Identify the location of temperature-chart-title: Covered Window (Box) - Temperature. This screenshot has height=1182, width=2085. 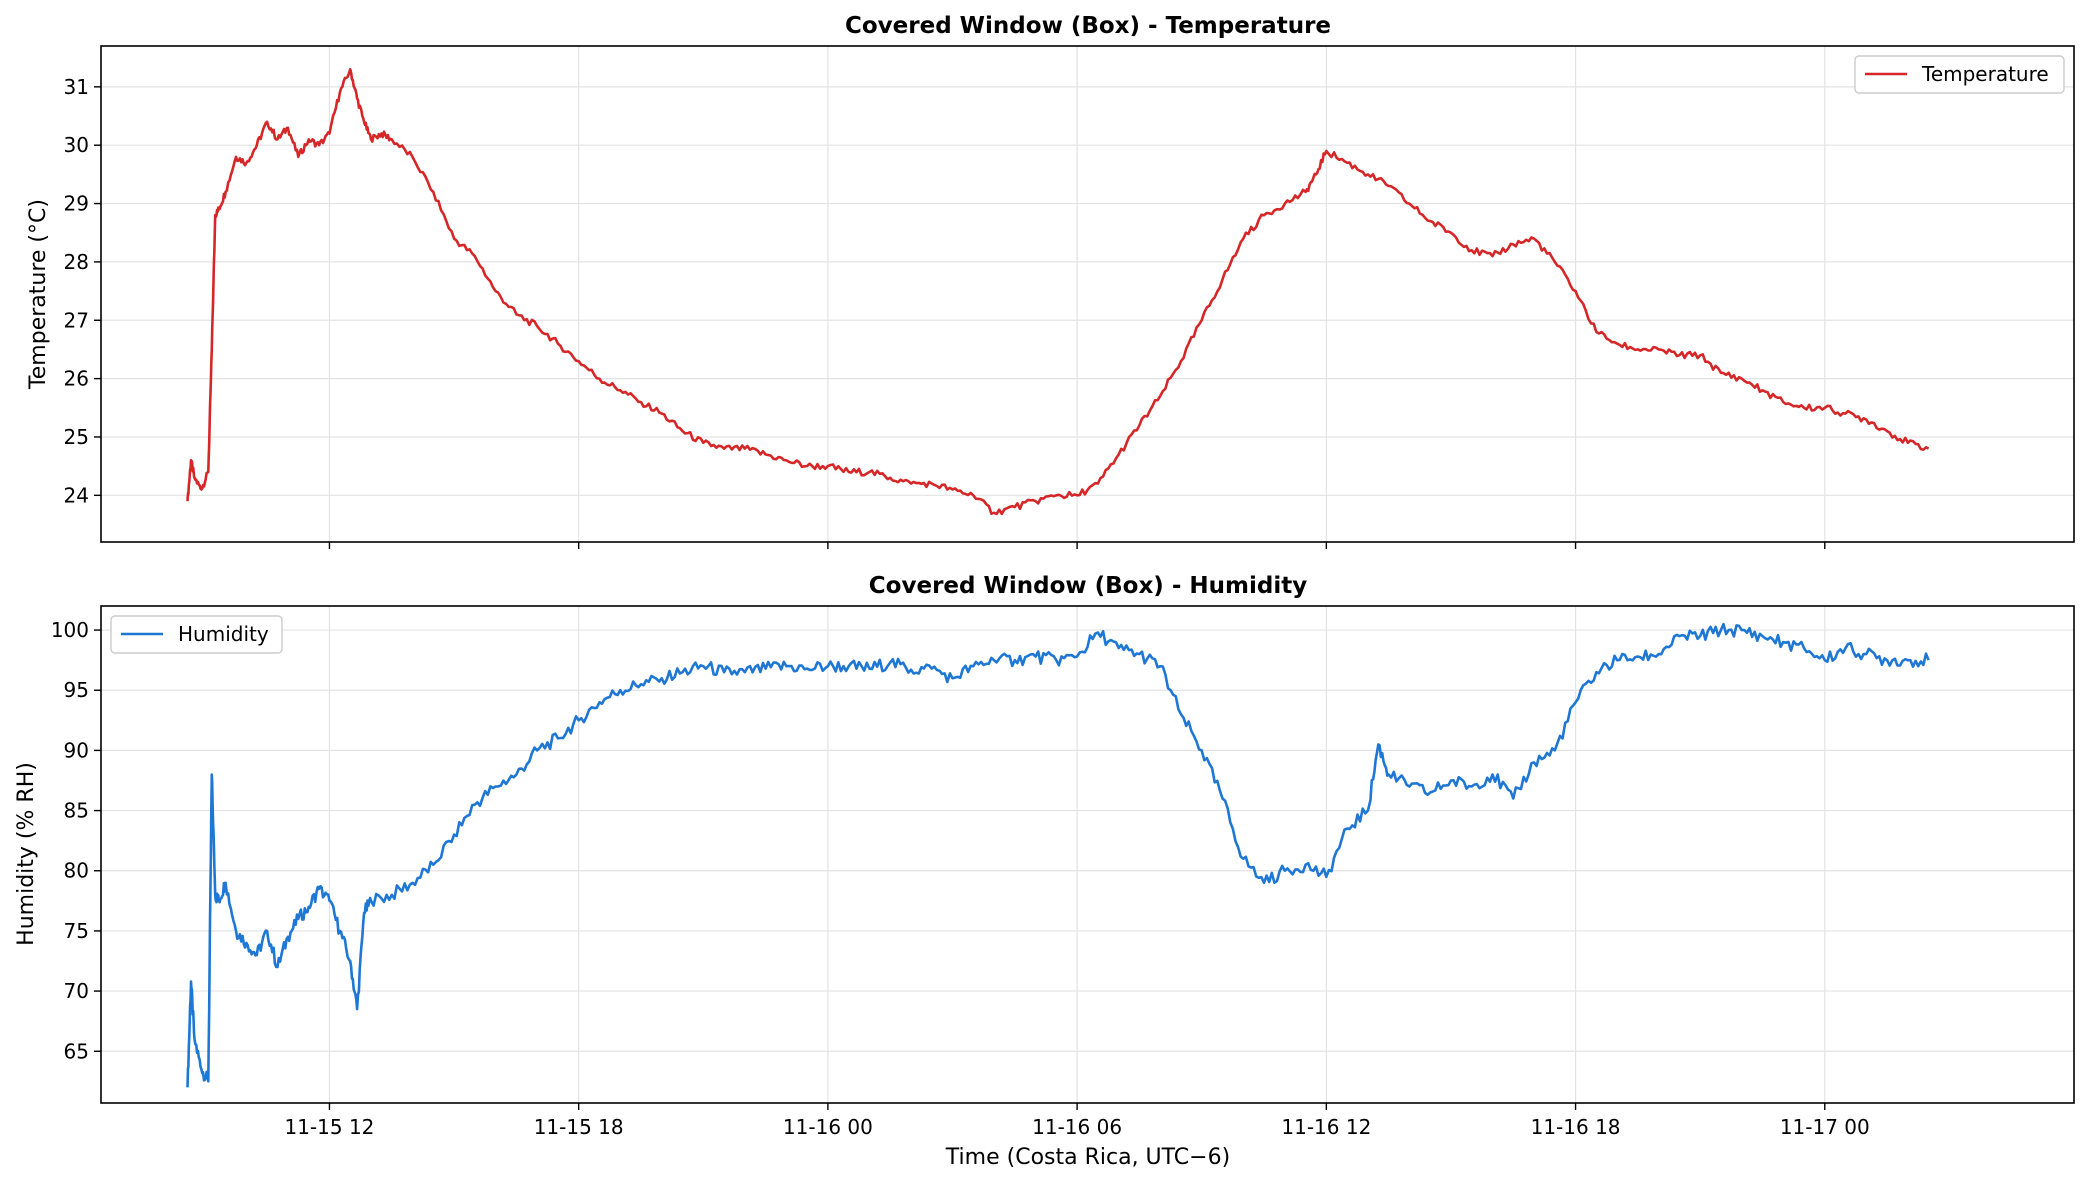
(1088, 26).